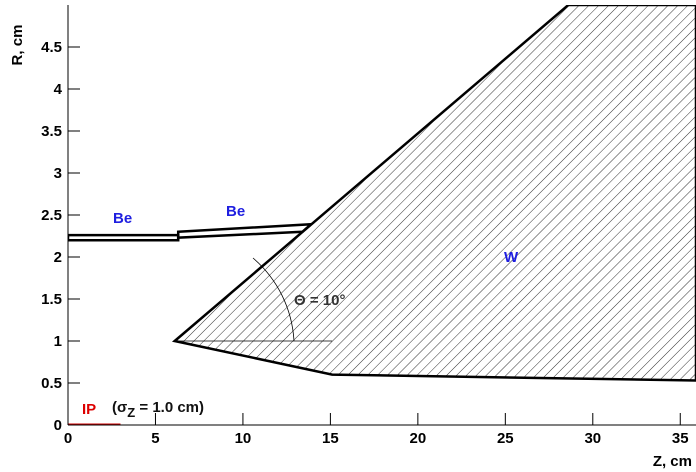 The width and height of the screenshot is (696, 472). I want to click on y-tick-label: 1, so click(58, 341).